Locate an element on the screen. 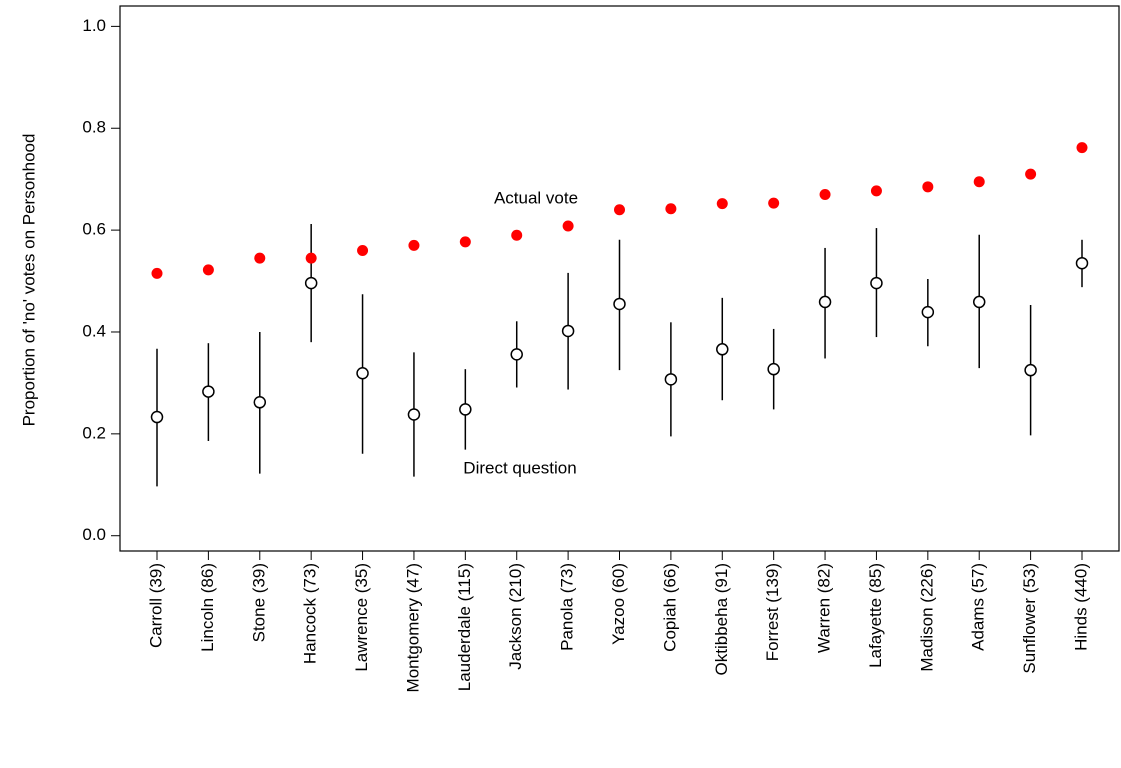  x-tick-label: Lafayette (85) is located at coordinates (875, 615).